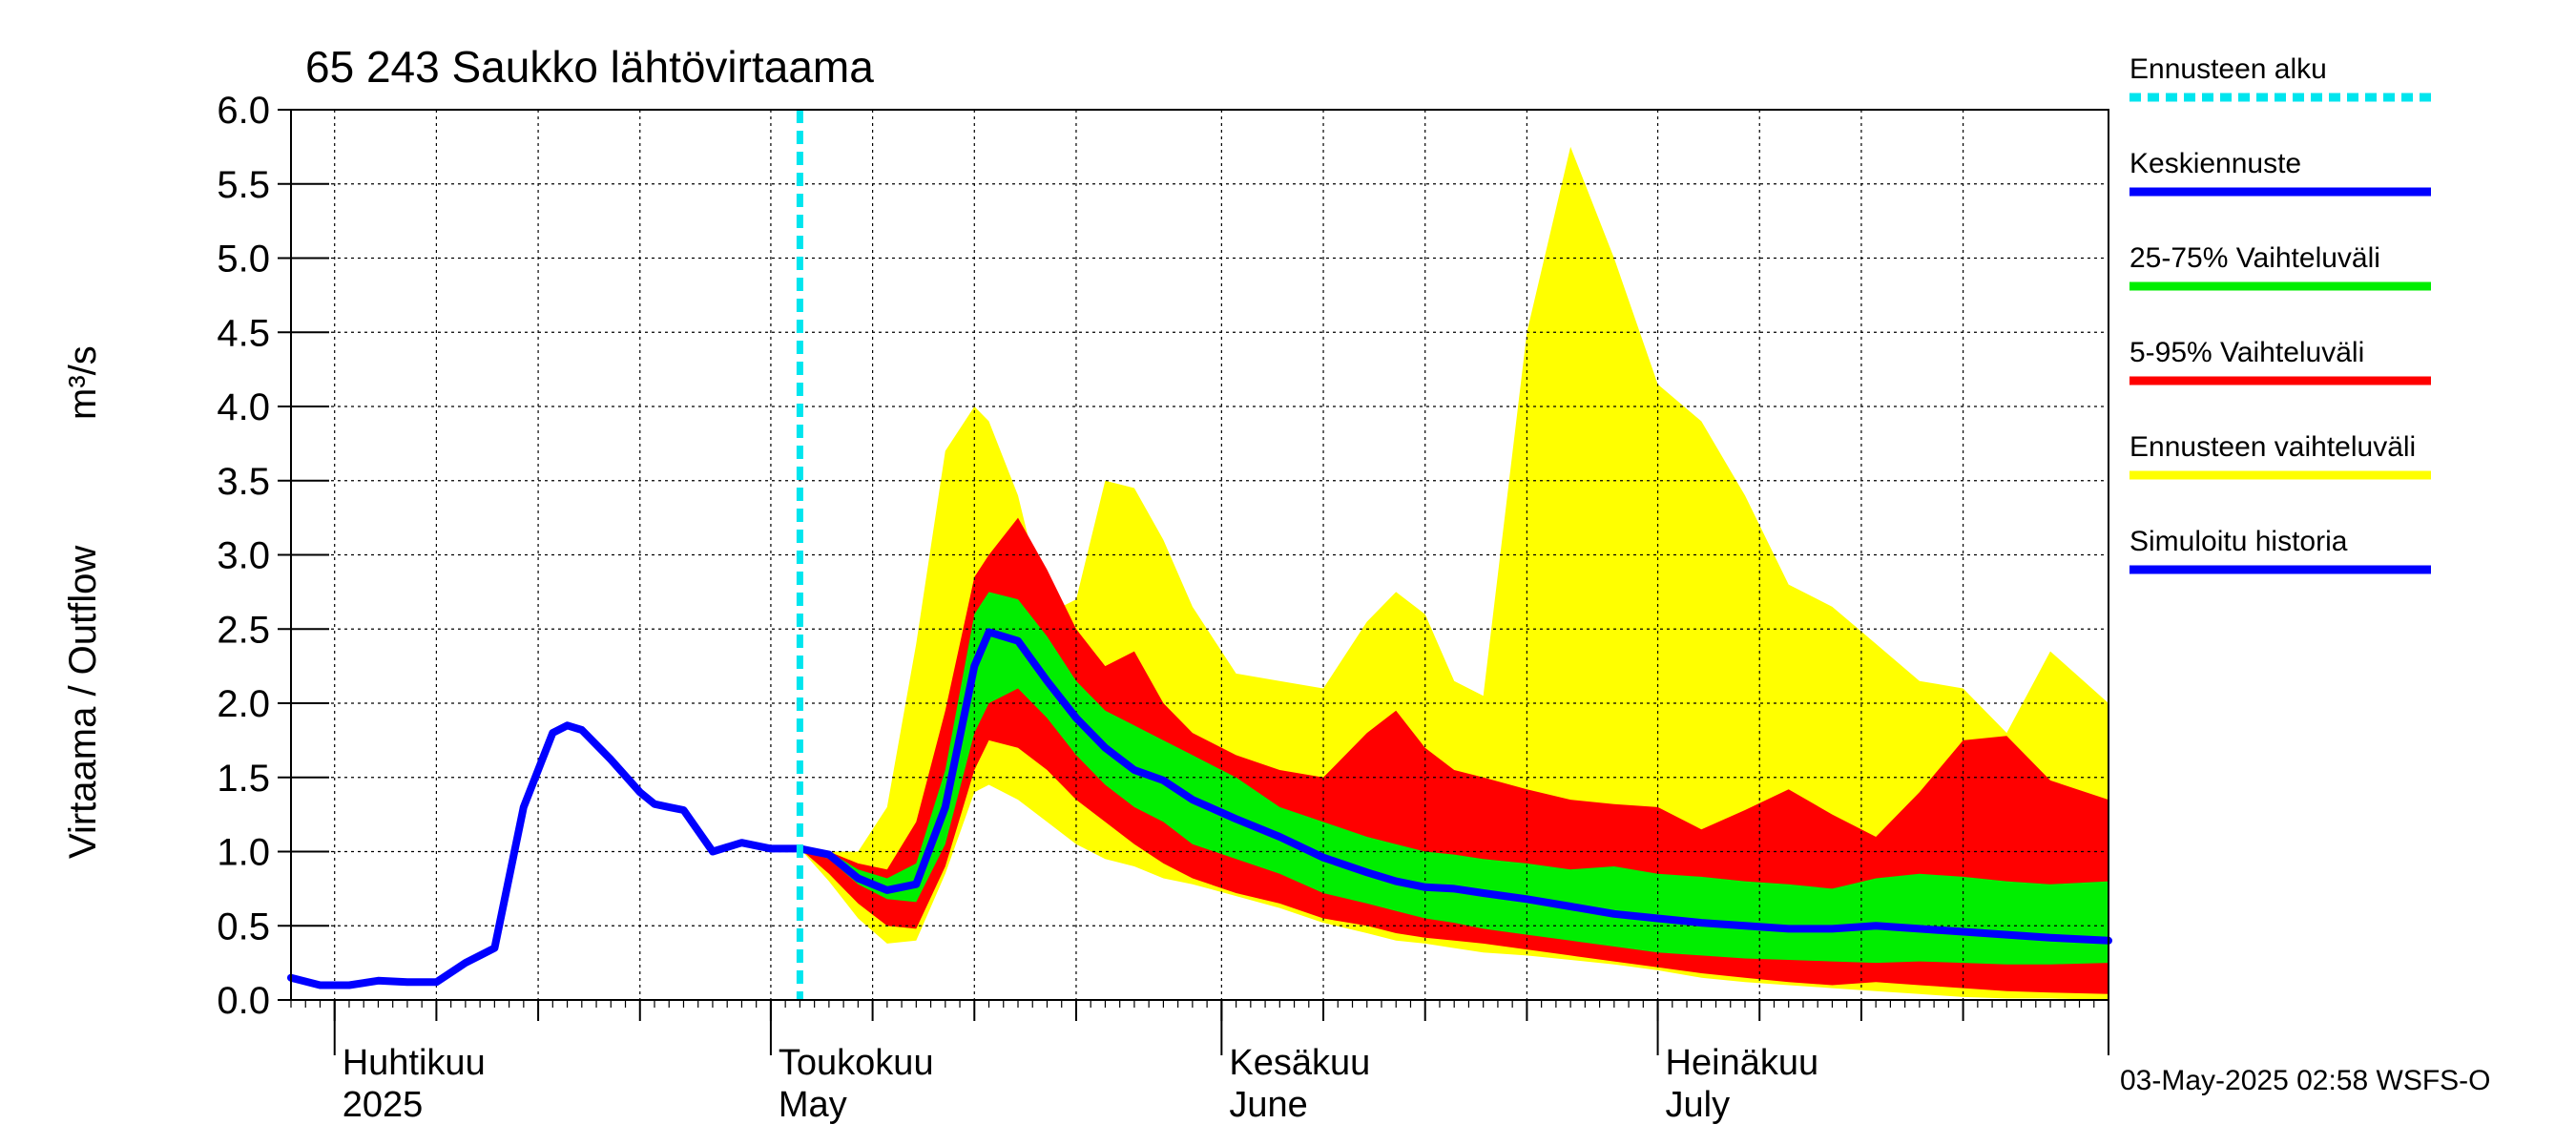 This screenshot has height=1145, width=2576. I want to click on history-layer, so click(545, 855).